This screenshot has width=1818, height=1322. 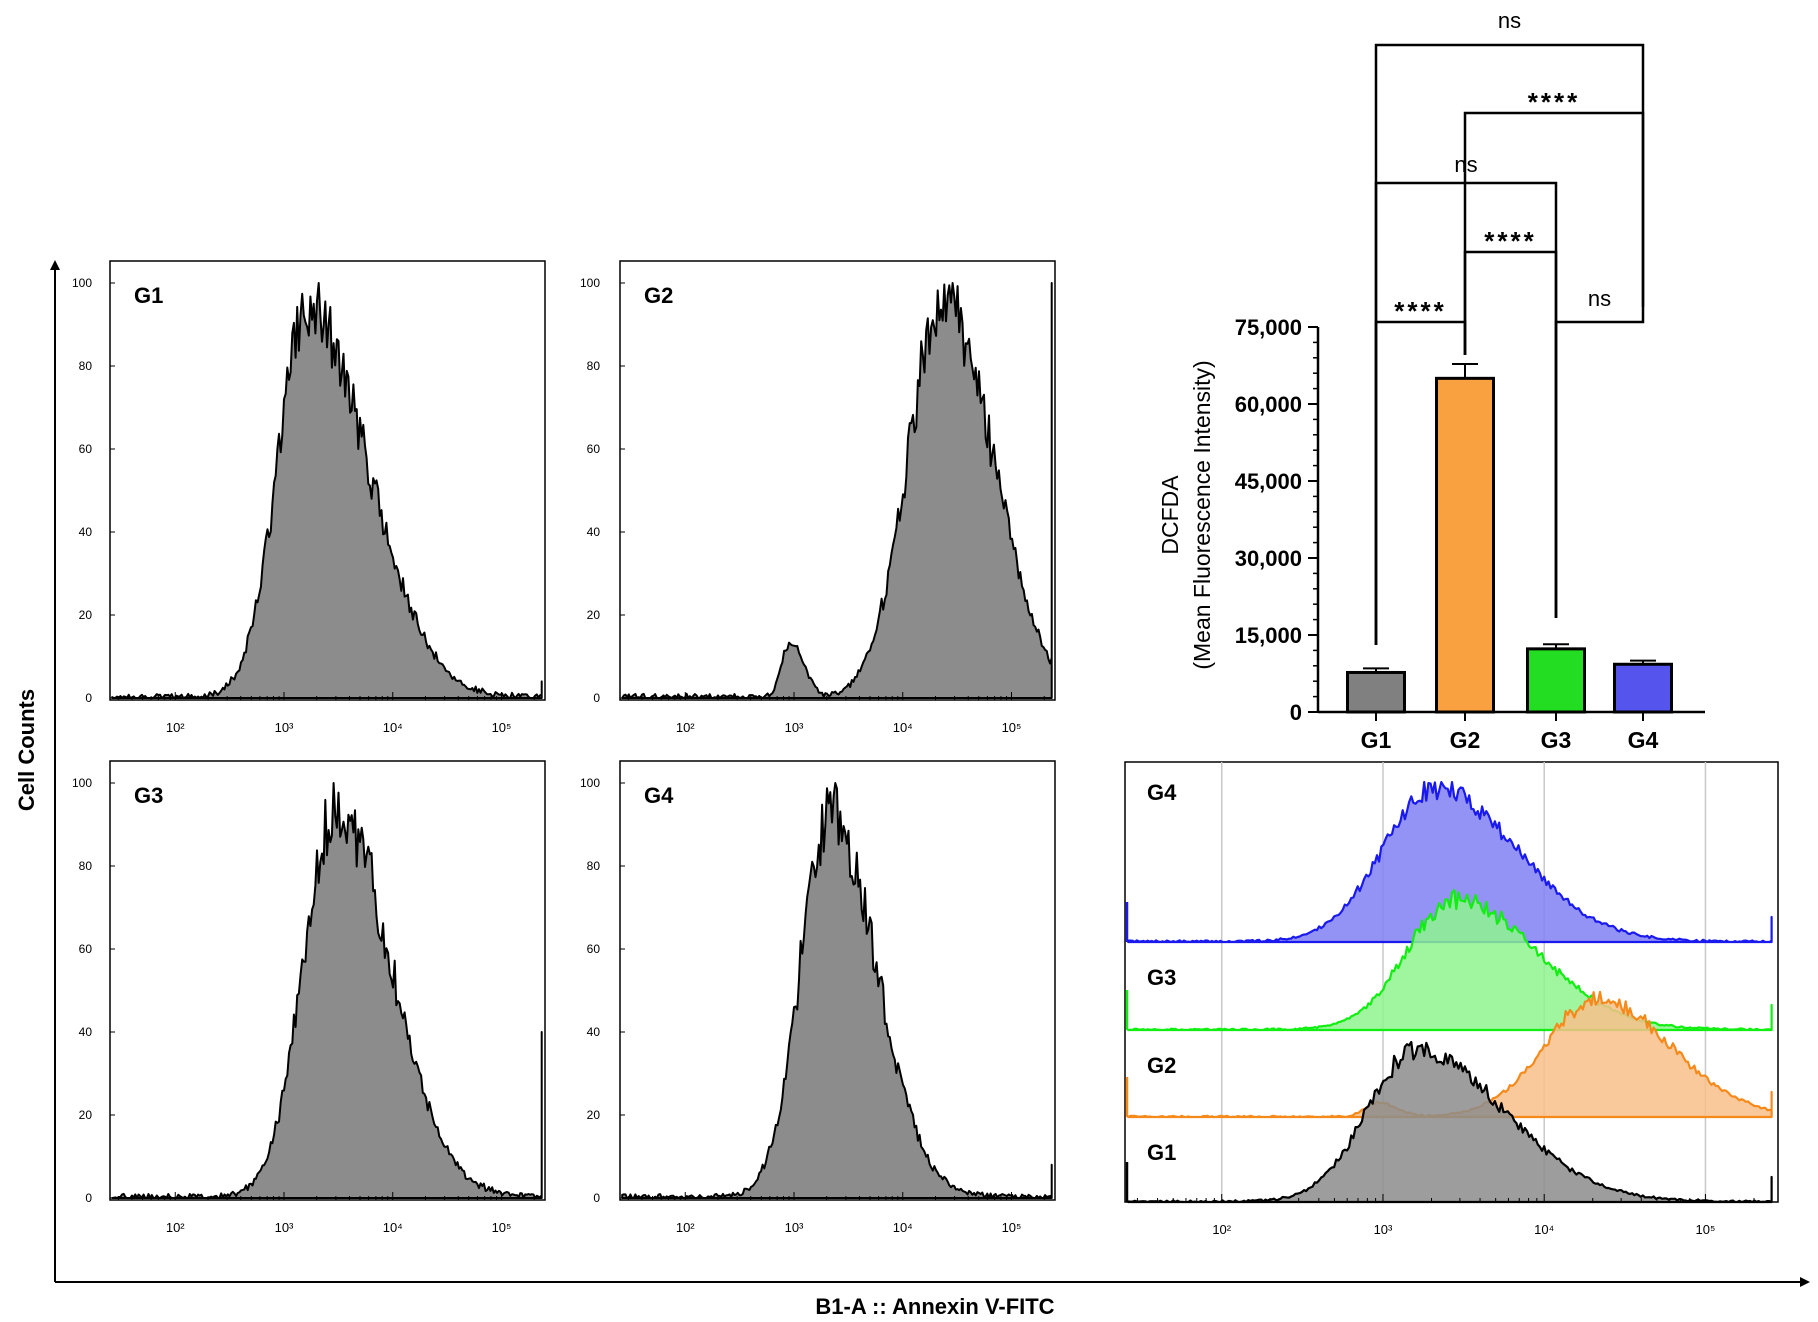 I want to click on x-tick-label: G3, so click(x=1556, y=740).